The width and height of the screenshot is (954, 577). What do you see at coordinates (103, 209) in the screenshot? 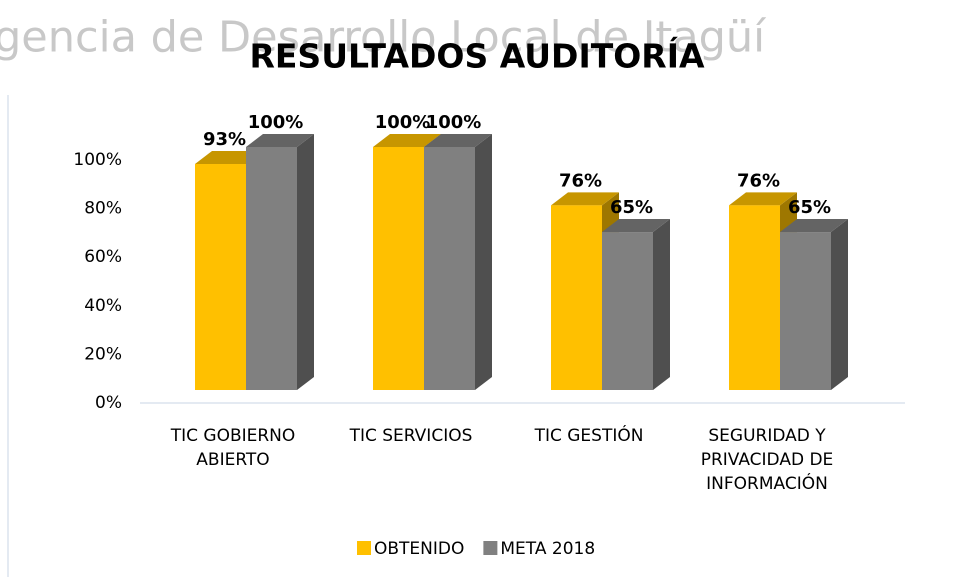
I see `y-tick-label: 80%` at bounding box center [103, 209].